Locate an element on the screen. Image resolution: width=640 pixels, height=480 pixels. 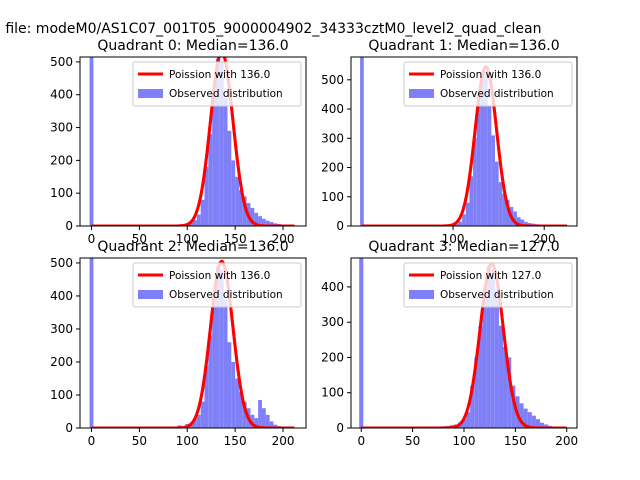
panel-title: Quadrant 3: Median=127.0 is located at coordinates (463, 247).